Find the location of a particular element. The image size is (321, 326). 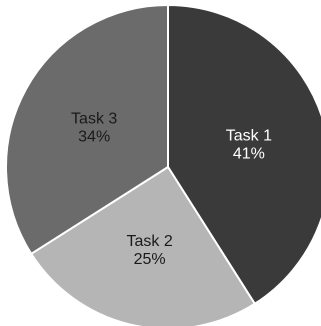

pie-label-task-1: Task 1 41% is located at coordinates (249, 144).